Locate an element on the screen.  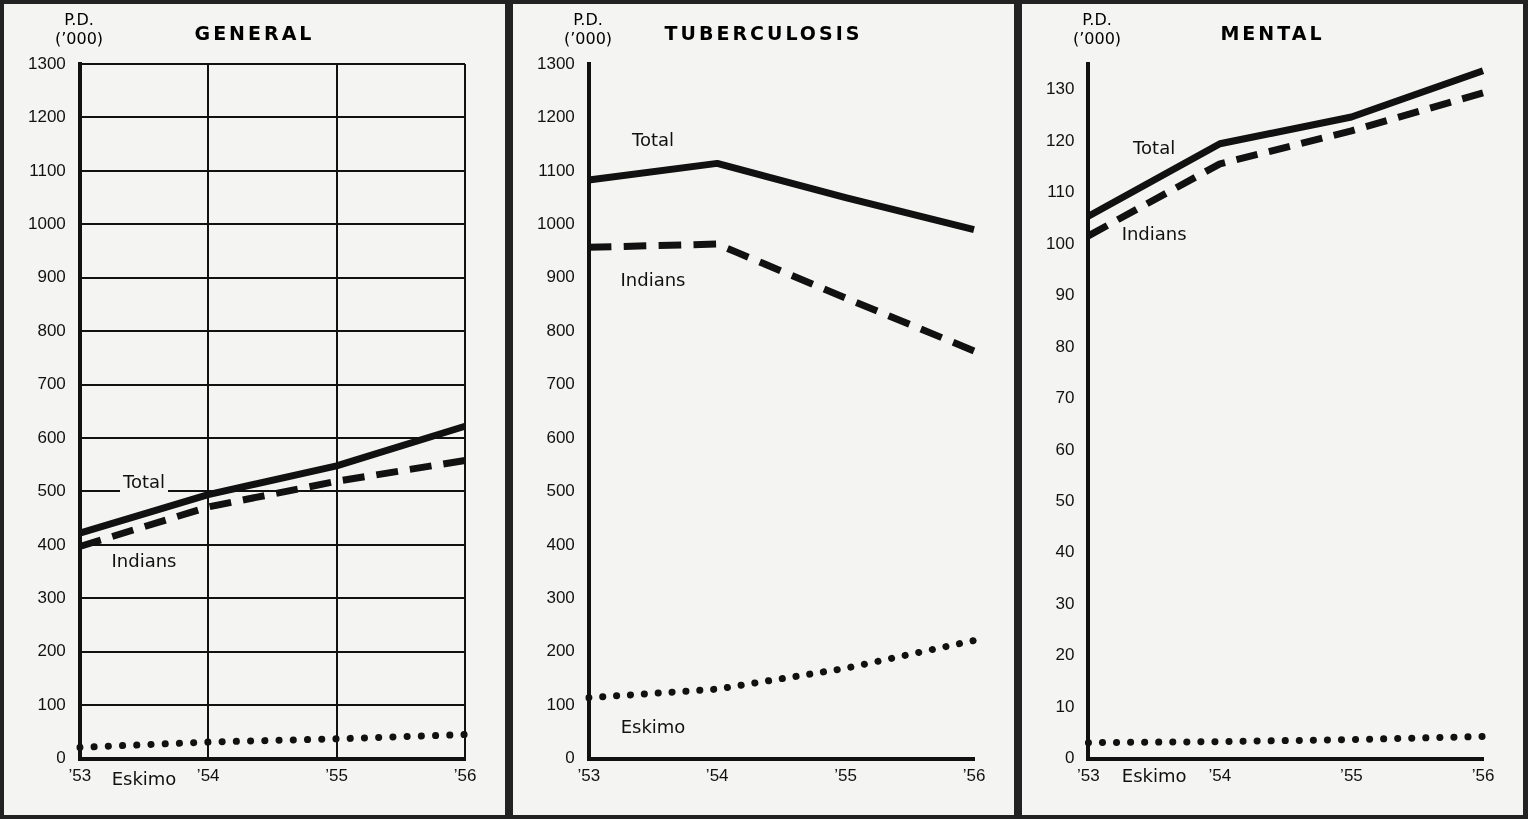
y-tick-label: 70 is located at coordinates (1065, 398).